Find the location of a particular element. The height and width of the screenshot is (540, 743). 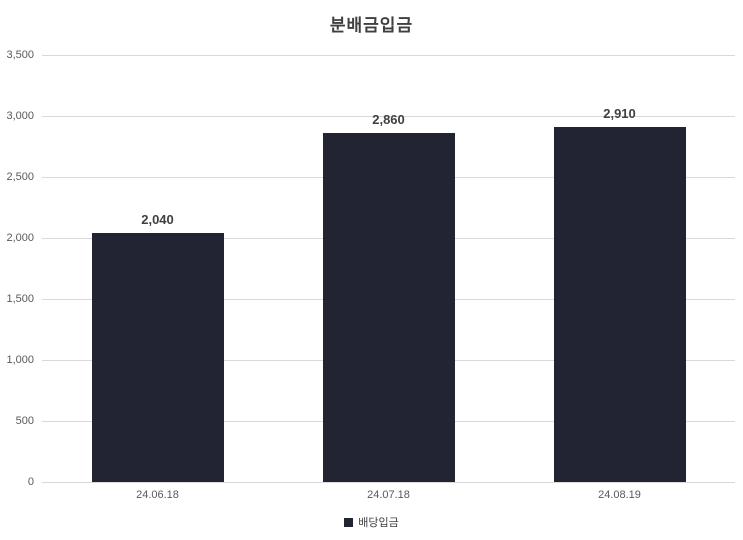

y-axis-tick-label: 500 is located at coordinates (24, 421).